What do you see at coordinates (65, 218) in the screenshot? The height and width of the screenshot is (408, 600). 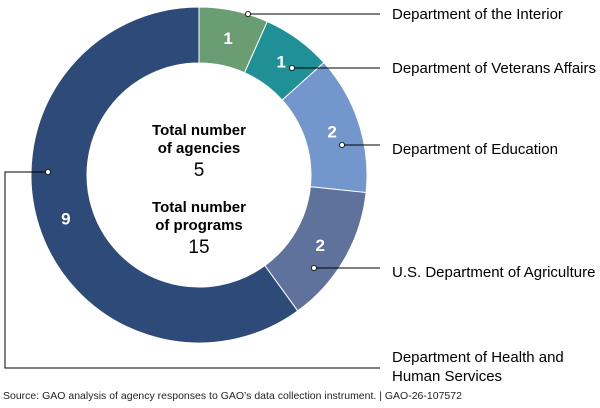 I see `segment-value-label: 9` at bounding box center [65, 218].